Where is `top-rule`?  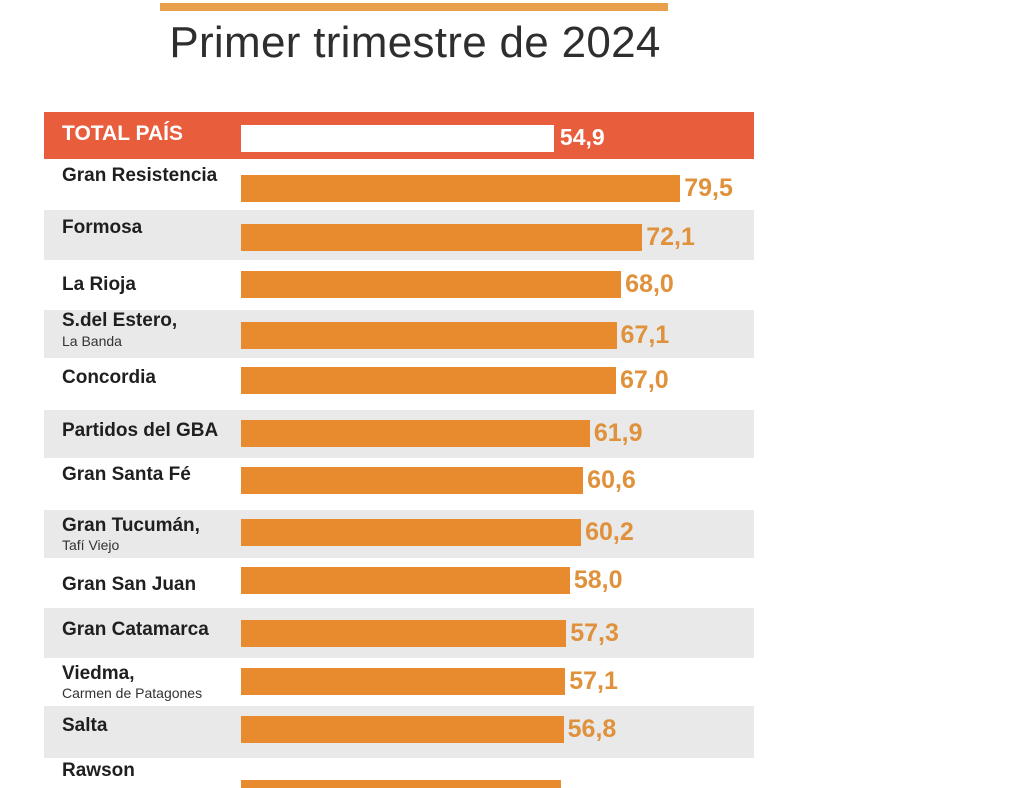 top-rule is located at coordinates (414, 7).